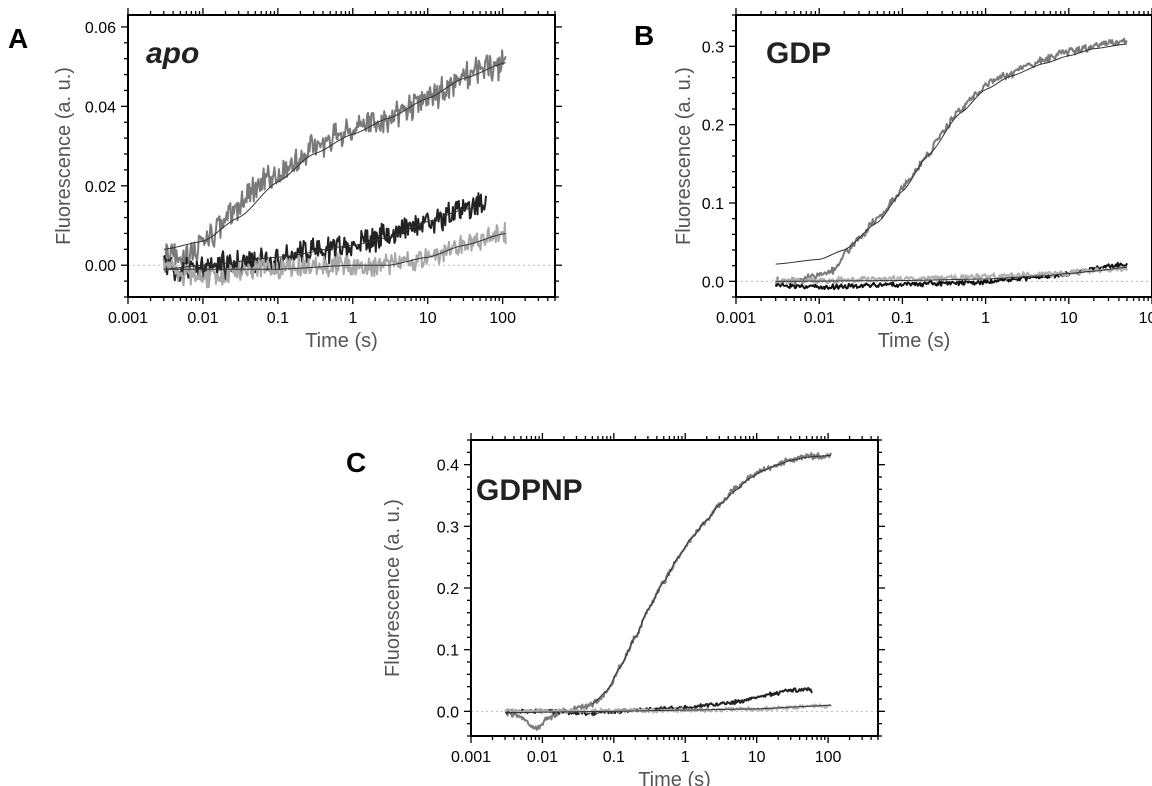  Describe the element at coordinates (172, 53) in the screenshot. I see `panel-title: apo` at that location.